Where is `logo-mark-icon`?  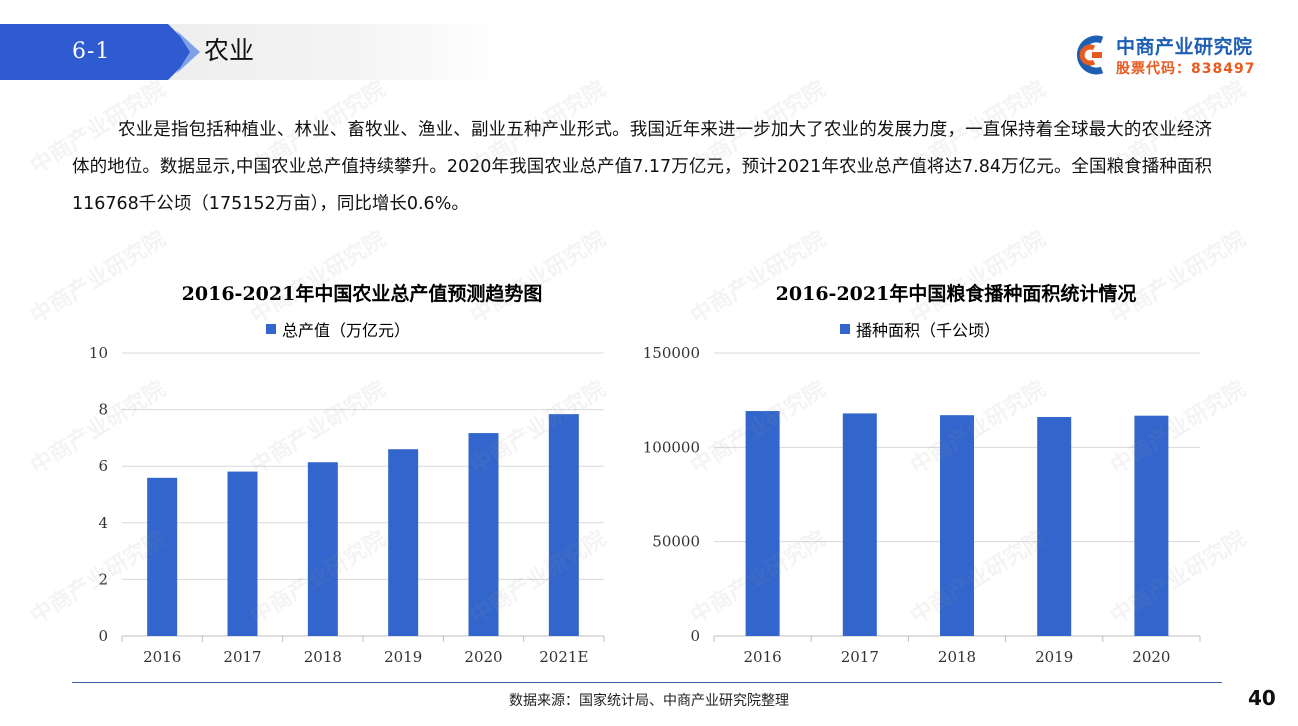 logo-mark-icon is located at coordinates (1090, 55).